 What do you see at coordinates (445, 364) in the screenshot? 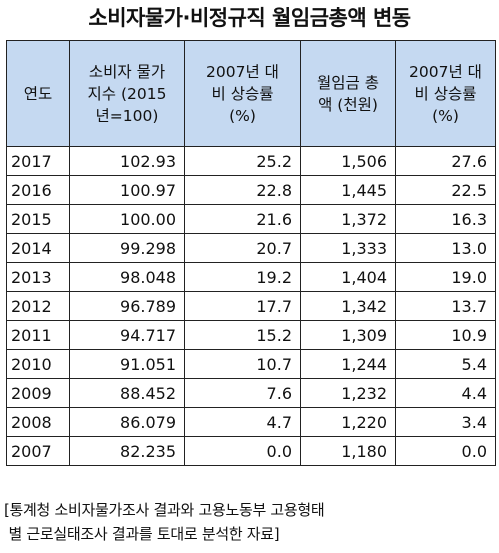
I see `wage-growth-cell: 5.4` at bounding box center [445, 364].